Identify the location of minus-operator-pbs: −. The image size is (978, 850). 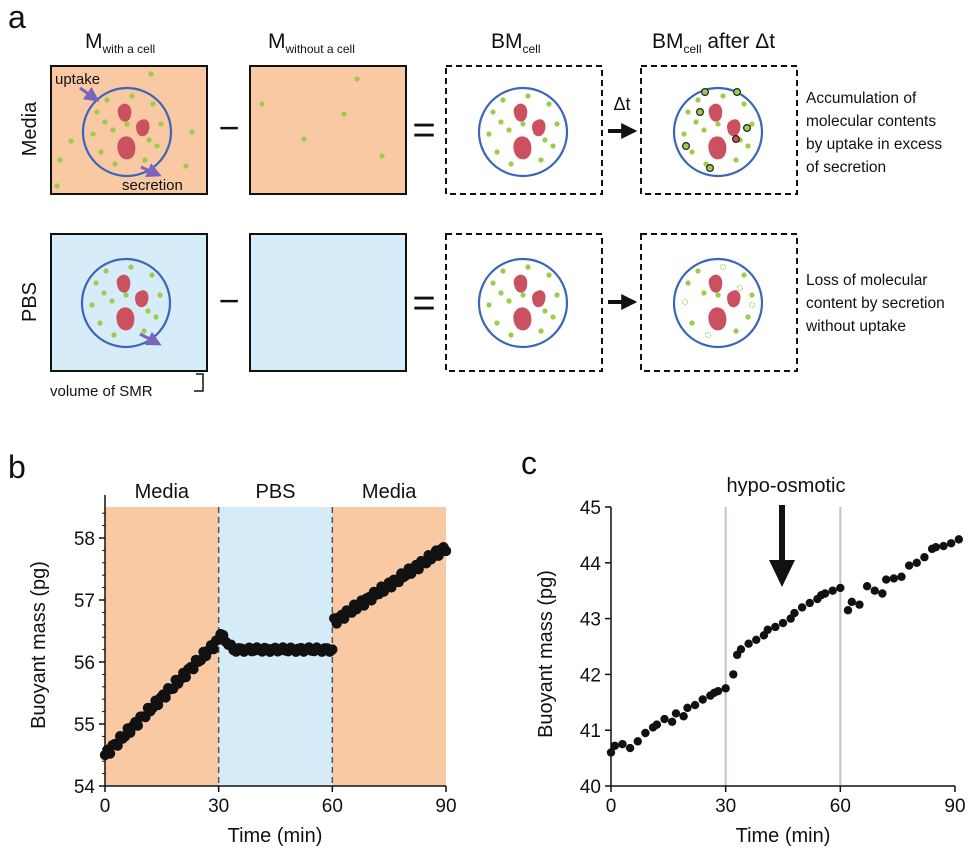
(228, 300).